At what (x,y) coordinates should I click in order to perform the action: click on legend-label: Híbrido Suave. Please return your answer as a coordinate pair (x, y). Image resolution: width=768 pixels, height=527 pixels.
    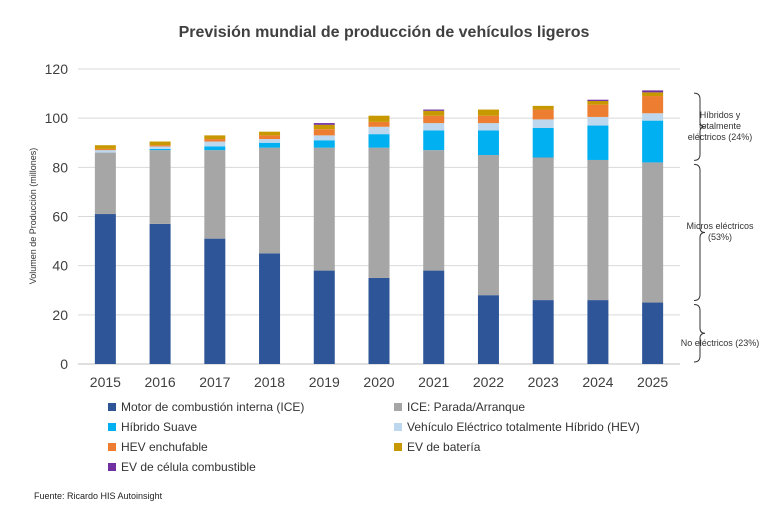
    Looking at the image, I should click on (159, 427).